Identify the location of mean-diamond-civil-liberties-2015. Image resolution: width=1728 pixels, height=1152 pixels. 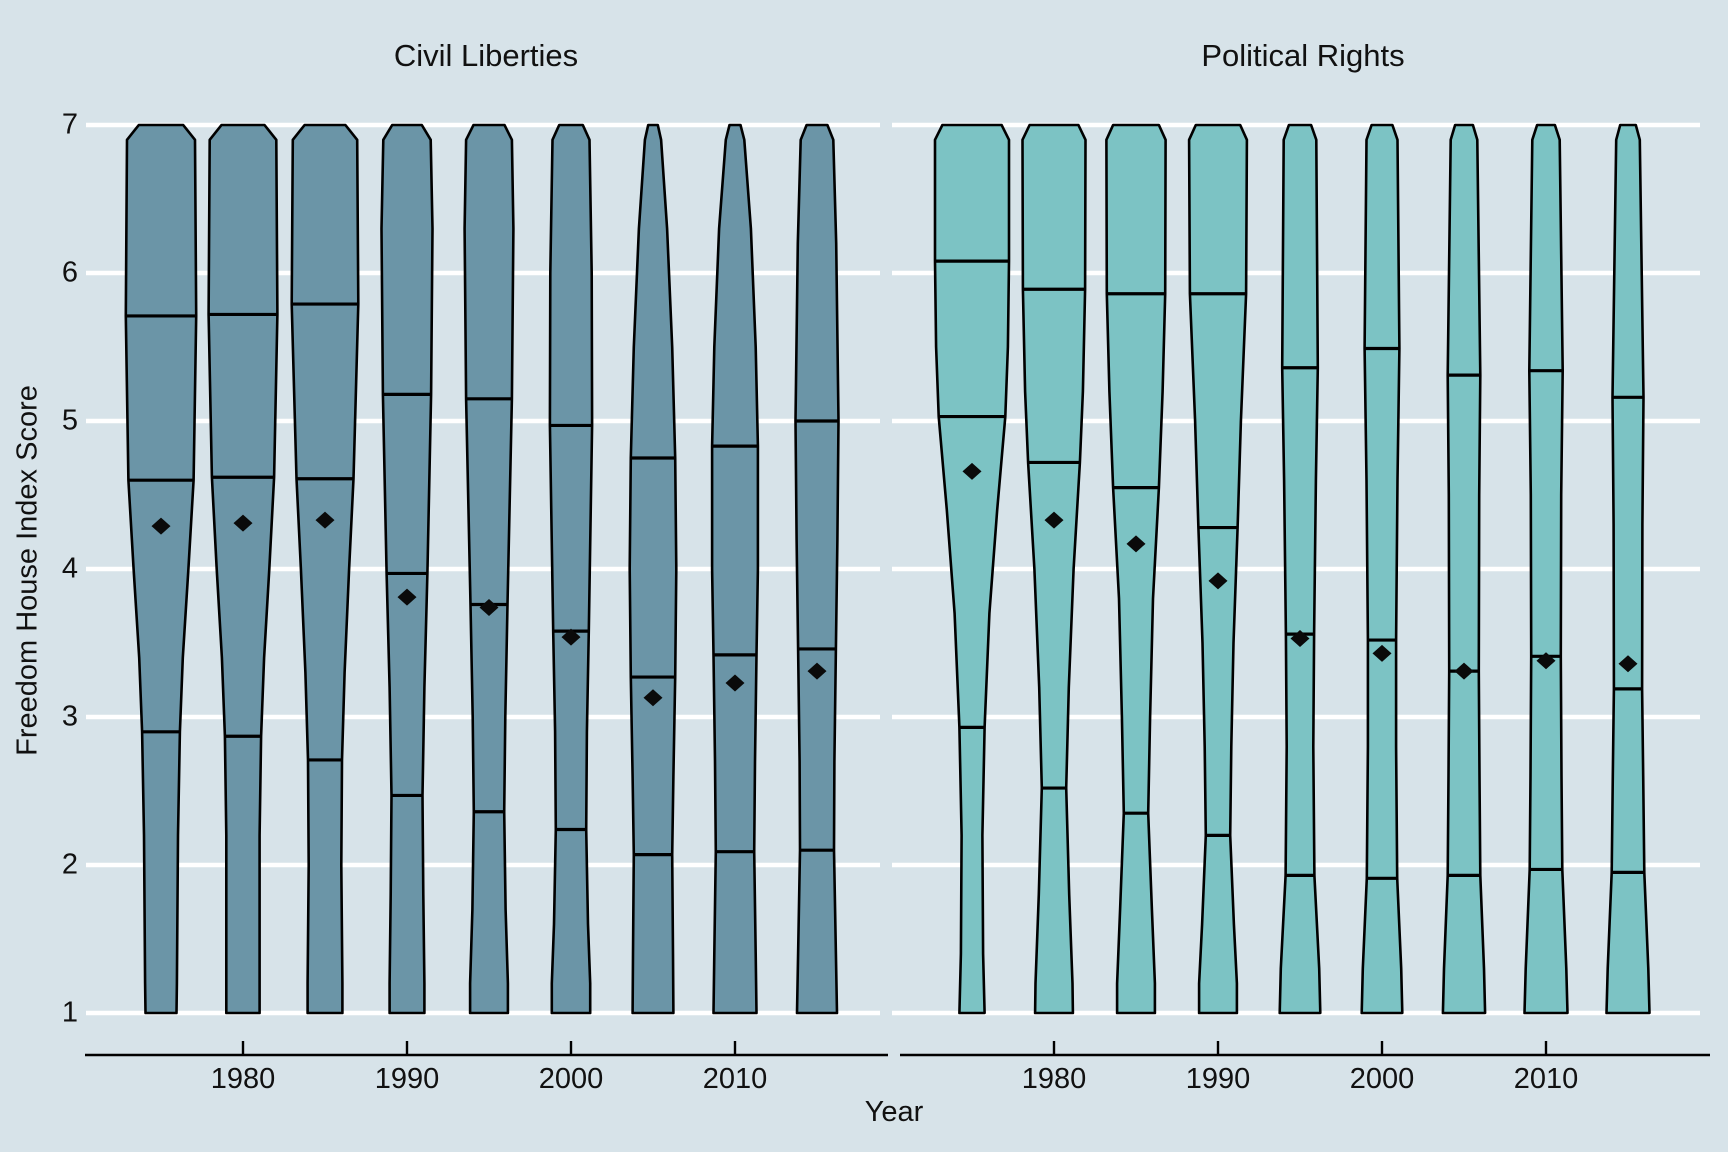
(817, 671).